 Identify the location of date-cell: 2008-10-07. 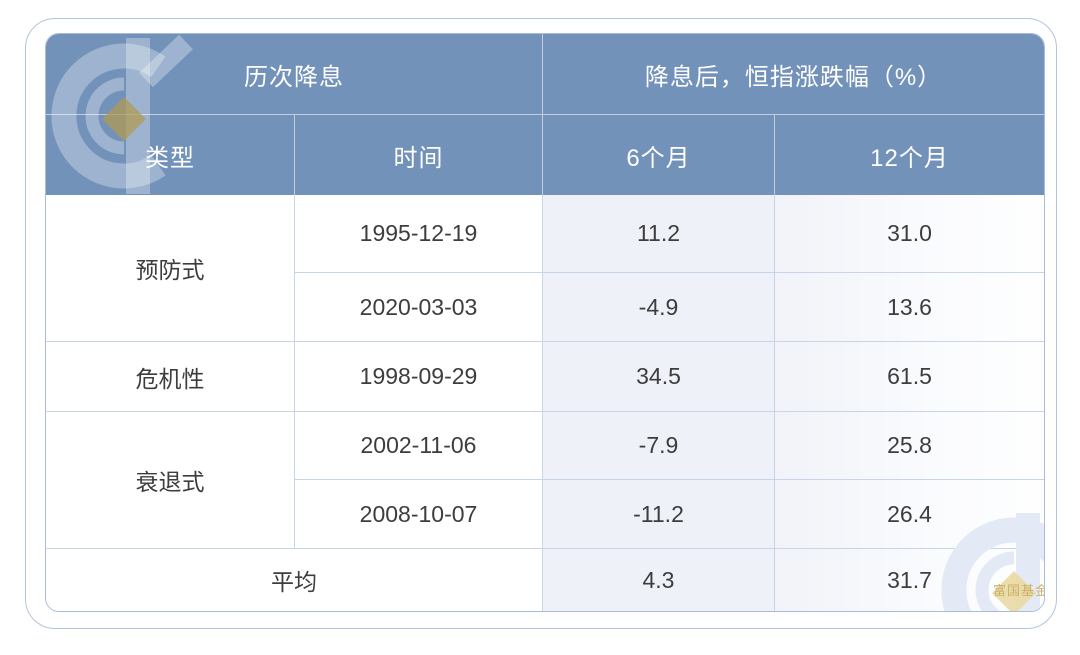
(418, 513).